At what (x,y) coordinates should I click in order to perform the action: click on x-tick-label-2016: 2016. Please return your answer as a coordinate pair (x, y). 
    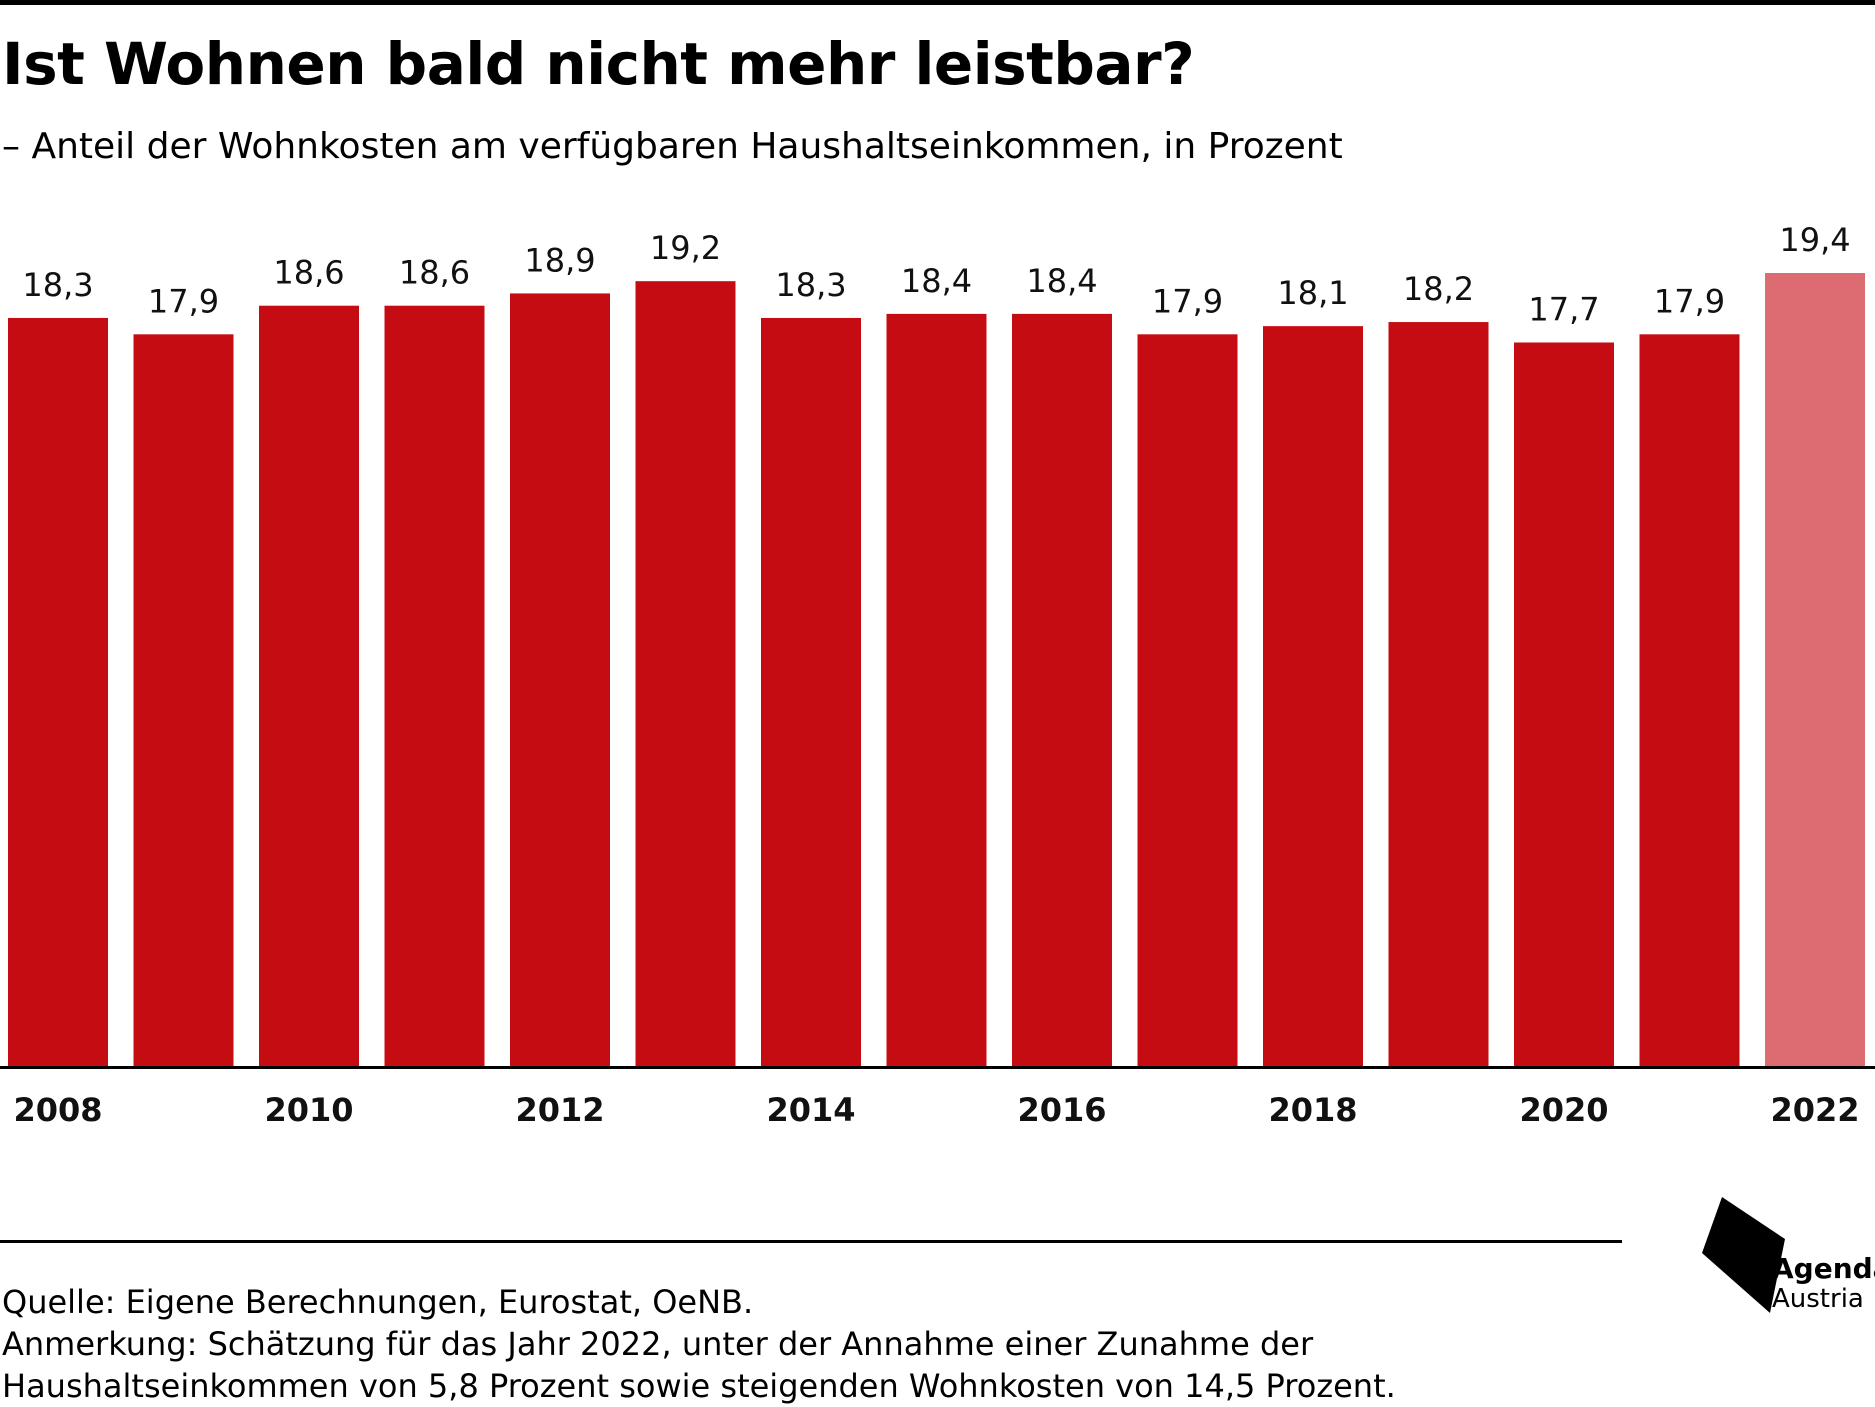
    Looking at the image, I should click on (1061, 1110).